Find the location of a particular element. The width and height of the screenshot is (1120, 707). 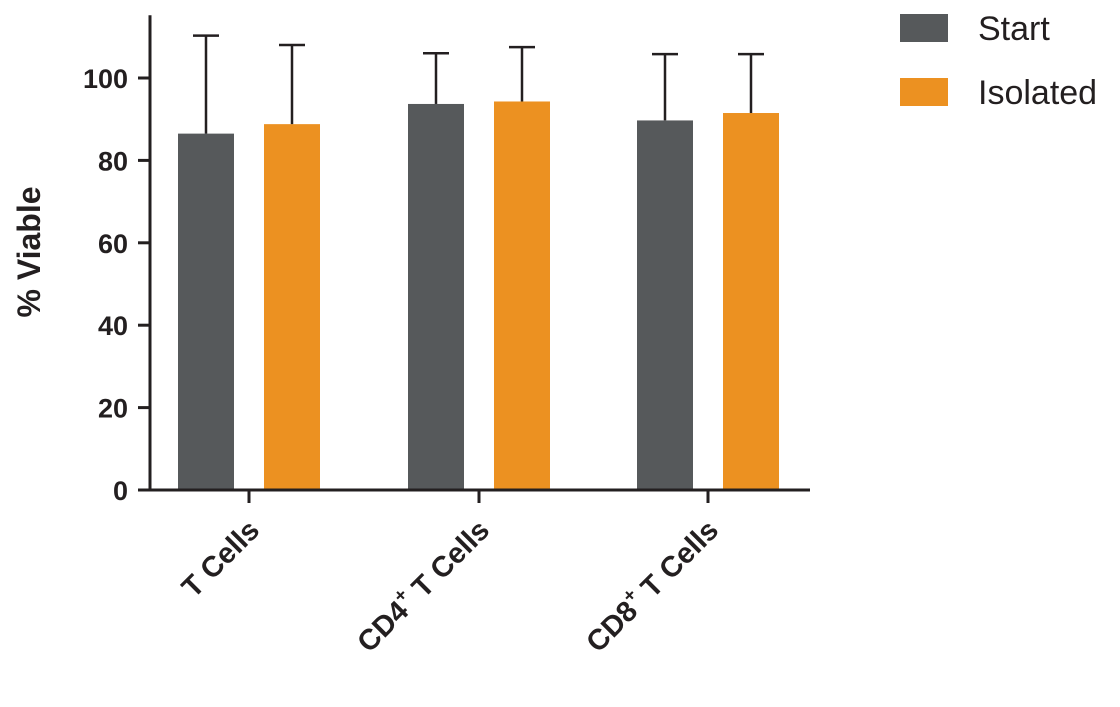

x-category-label-2: CD8+ T Cells is located at coordinates (651, 584).